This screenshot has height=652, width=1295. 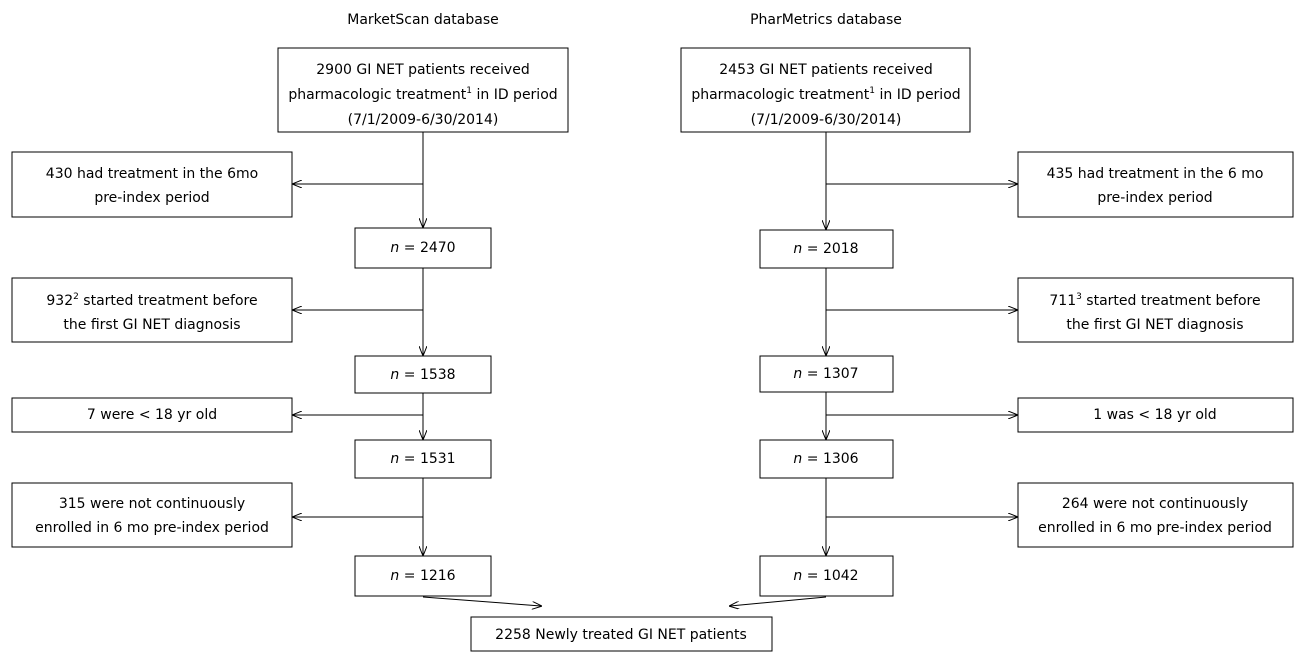 I want to click on text-segment: 435 had treatment in the 6 mo, so click(x=1155, y=174).